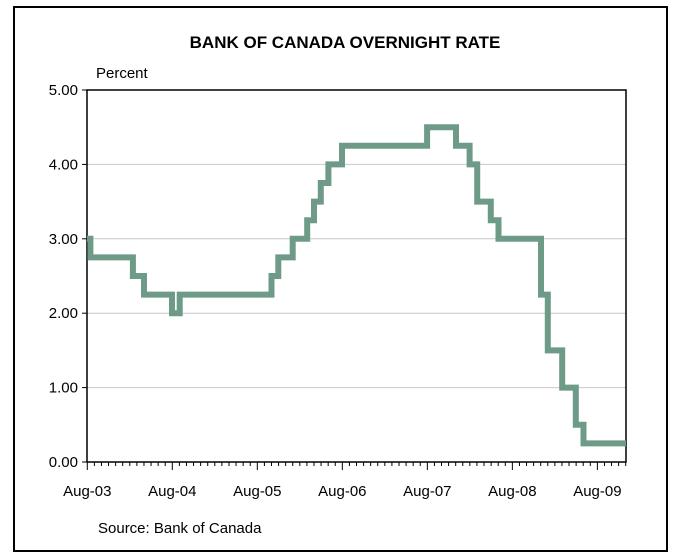 This screenshot has height=556, width=681. Describe the element at coordinates (512, 491) in the screenshot. I see `x-tick-label: Aug-08` at that location.